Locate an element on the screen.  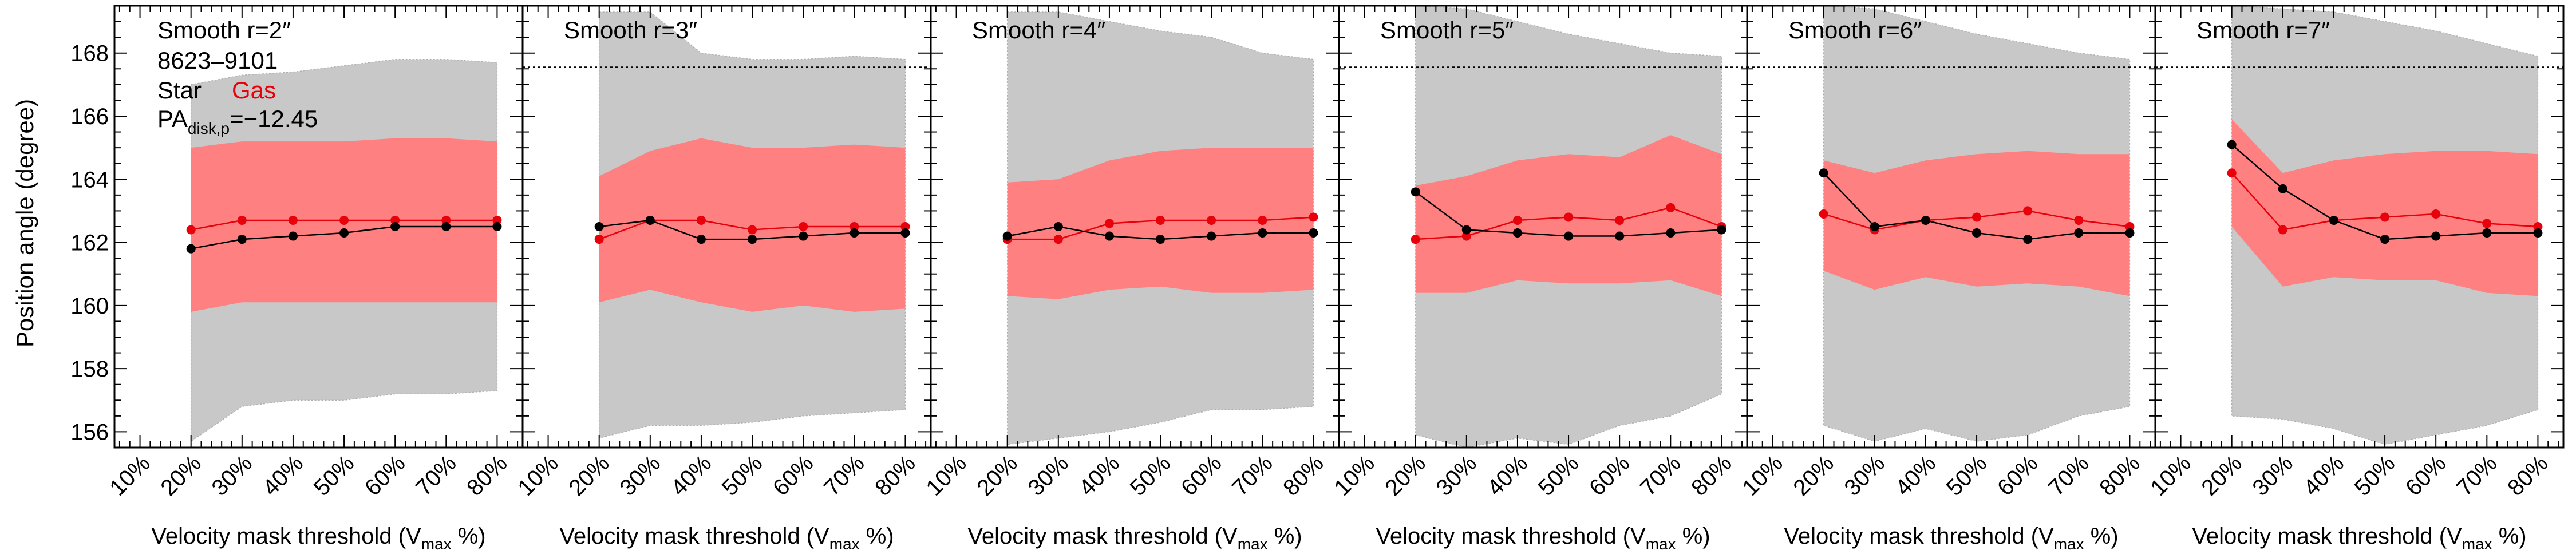
legend-gas: Gas is located at coordinates (254, 90).